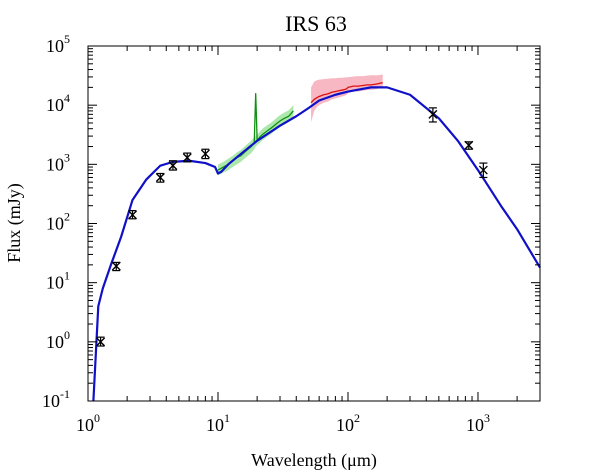 Image resolution: width=600 pixels, height=472 pixels. Describe the element at coordinates (218, 423) in the screenshot. I see `x-tick-label: 10¹` at that location.